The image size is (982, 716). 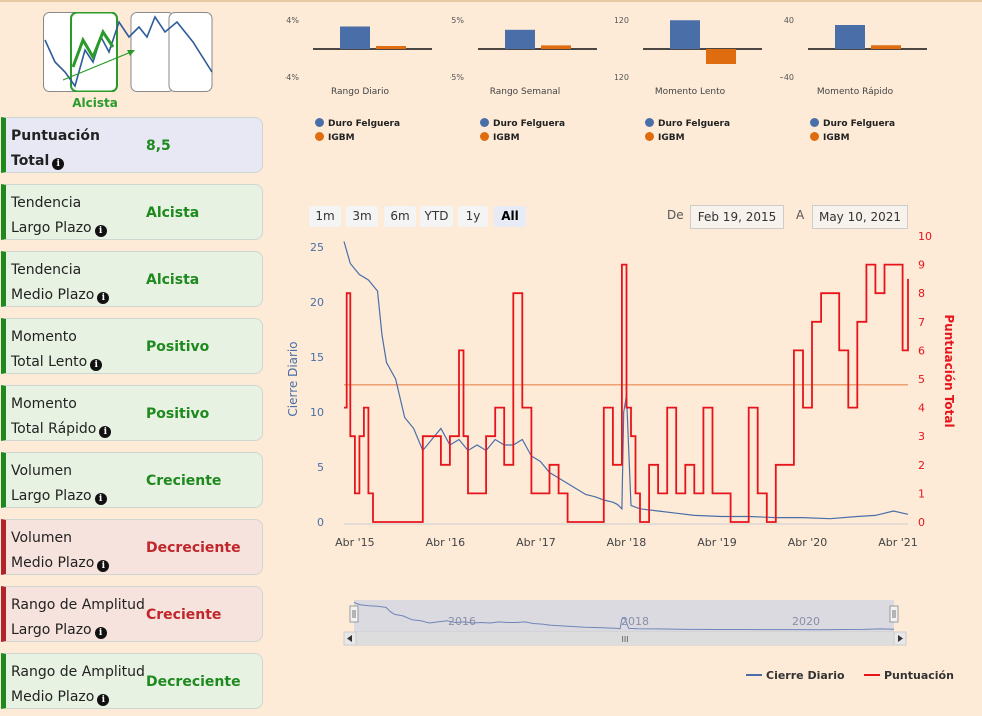 What do you see at coordinates (55, 149) in the screenshot?
I see `card-label: Puntuación Total i` at bounding box center [55, 149].